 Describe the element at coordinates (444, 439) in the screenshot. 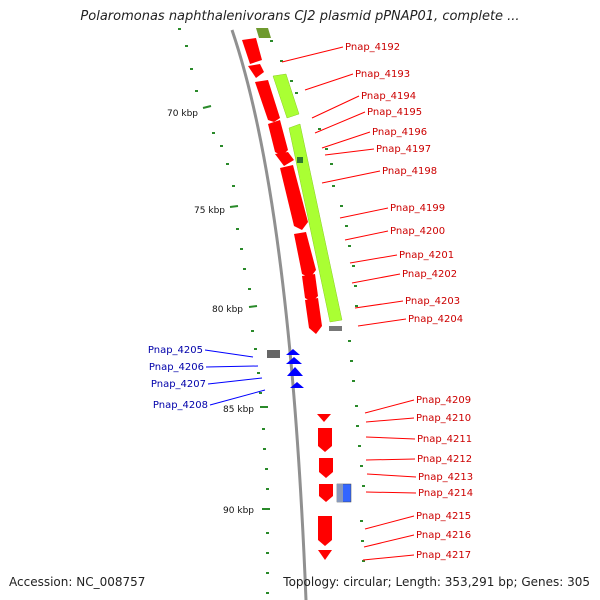

I see `gene-label-pnap-4211: Pnap_4211` at that location.